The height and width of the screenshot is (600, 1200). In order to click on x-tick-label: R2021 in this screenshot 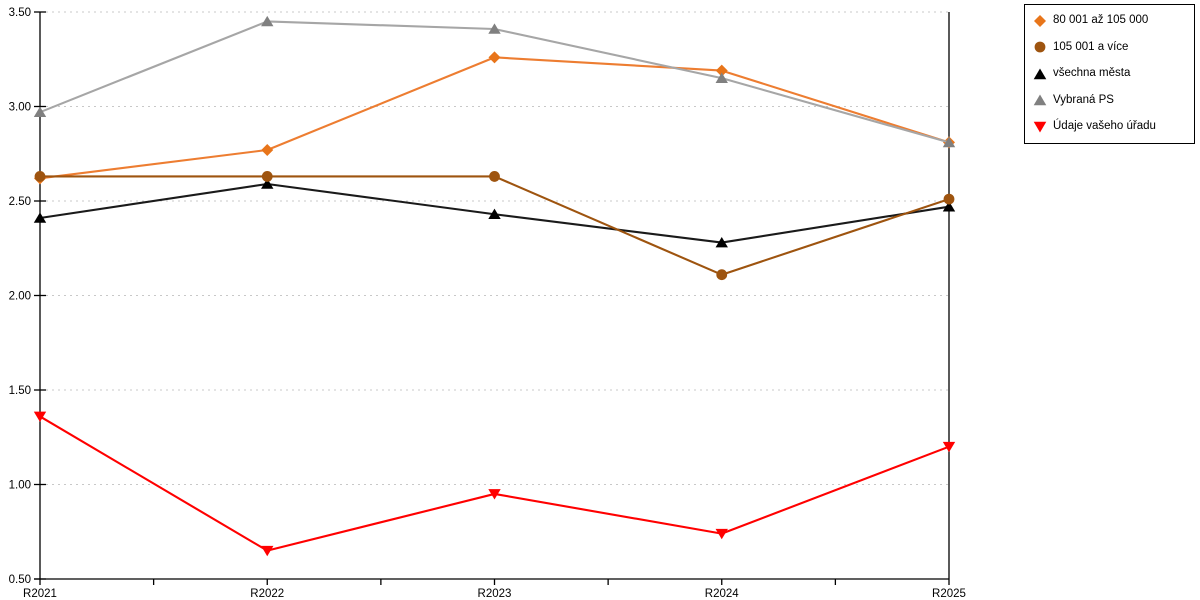, I will do `click(40, 594)`.